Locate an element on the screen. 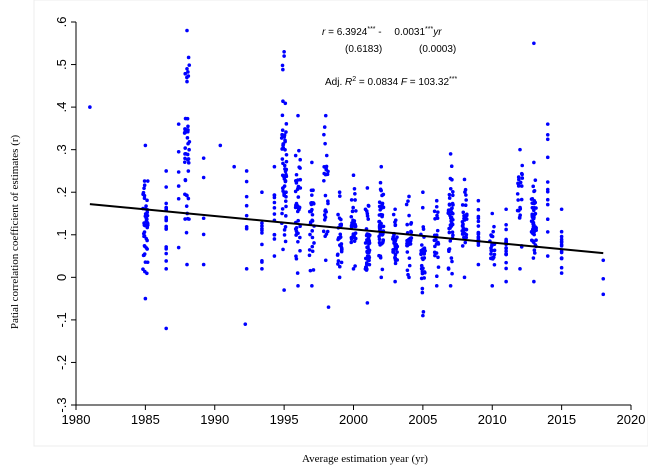  annotation-line-3: Adj. R2 = 0.0834 F = 103.32*** is located at coordinates (391, 82).